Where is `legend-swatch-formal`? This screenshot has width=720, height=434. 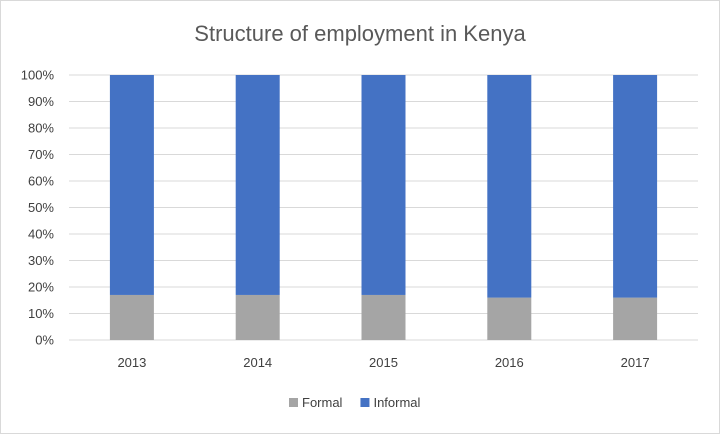 legend-swatch-formal is located at coordinates (293, 402).